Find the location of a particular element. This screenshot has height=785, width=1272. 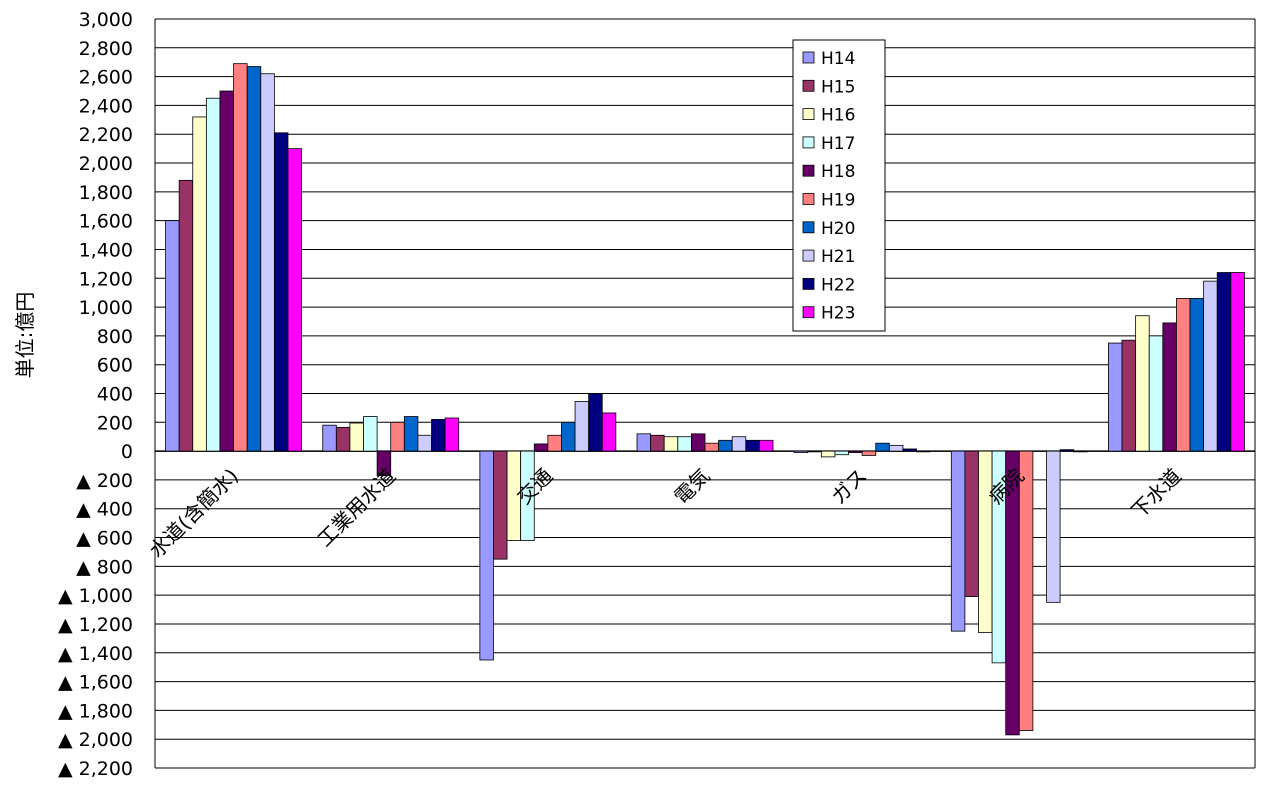

y-tick-label: 1,600 is located at coordinates (106, 222).